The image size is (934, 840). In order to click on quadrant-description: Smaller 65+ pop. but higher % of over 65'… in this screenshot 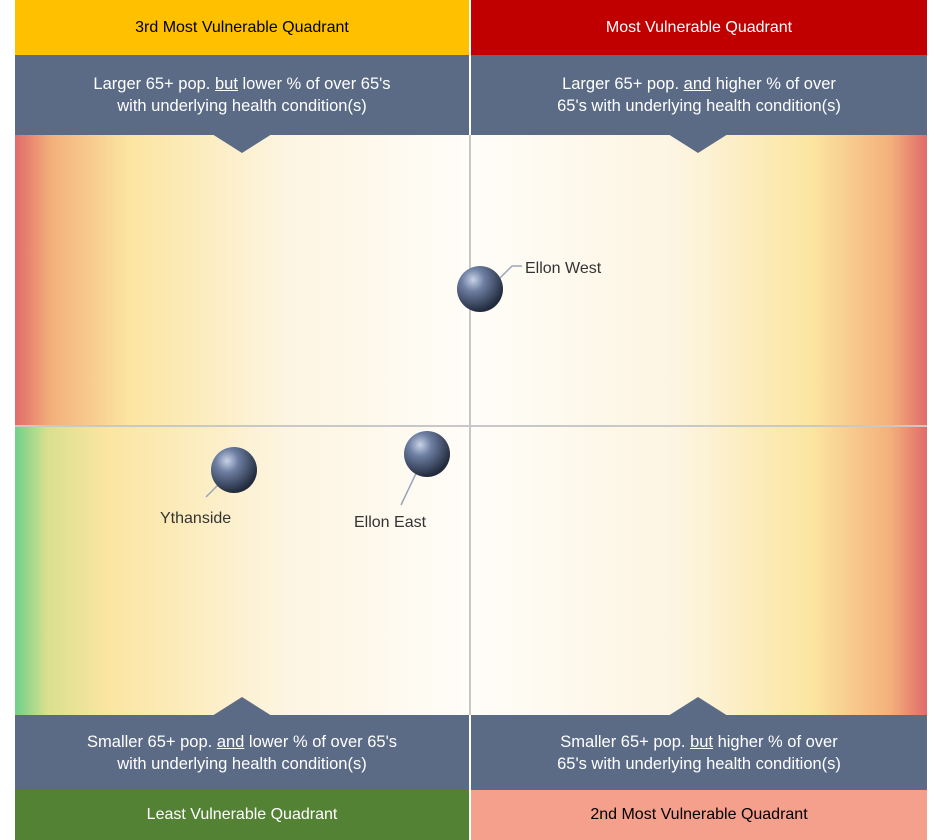, I will do `click(699, 752)`.